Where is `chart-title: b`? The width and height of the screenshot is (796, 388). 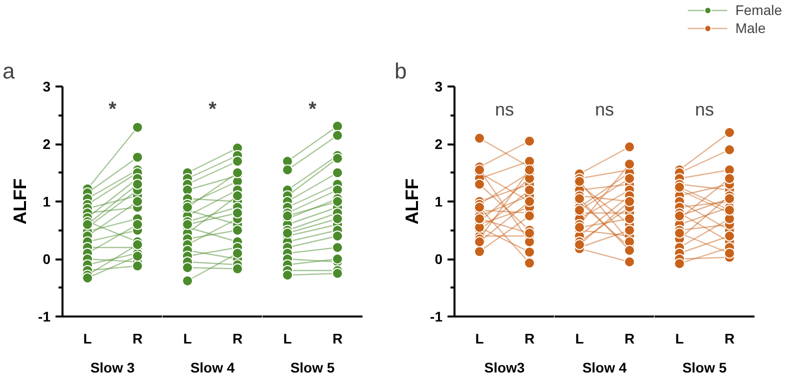
chart-title: b is located at coordinates (400, 71).